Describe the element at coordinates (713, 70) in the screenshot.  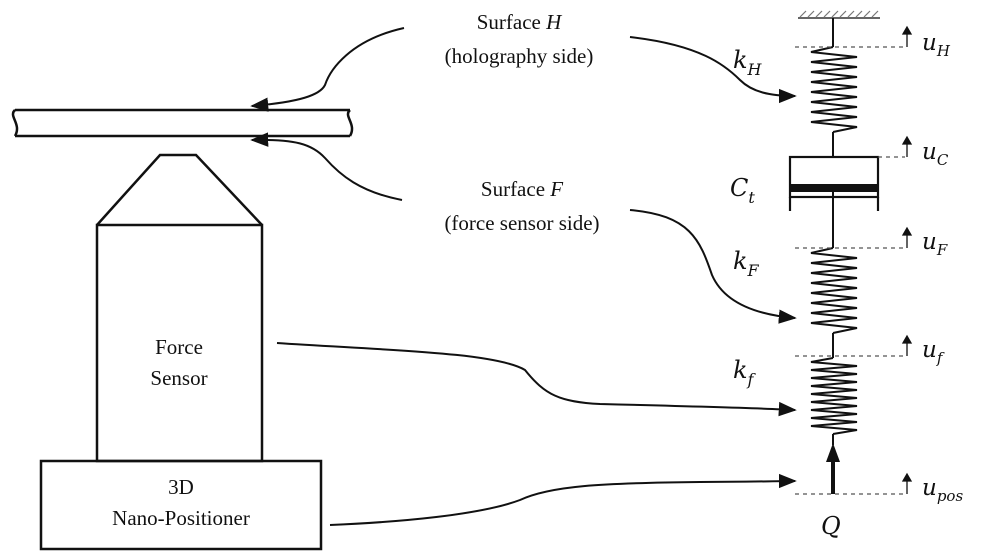
I see `arrow-surface-h-to-spring-kh` at that location.